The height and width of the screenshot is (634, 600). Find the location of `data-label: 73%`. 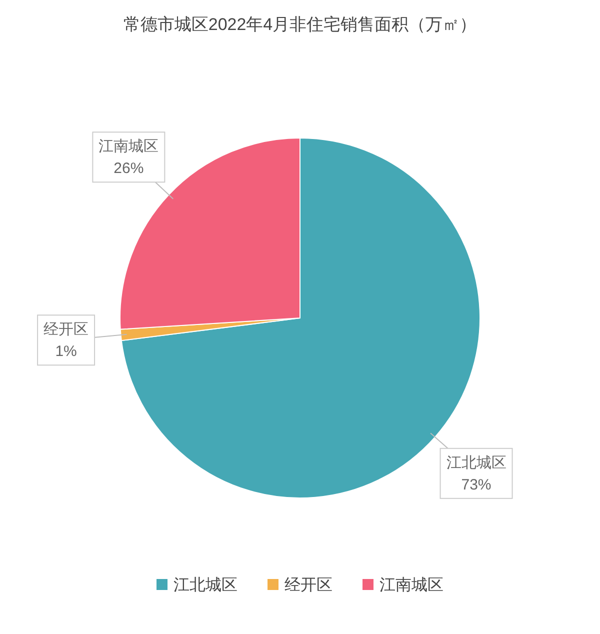

data-label: 73% is located at coordinates (476, 485).